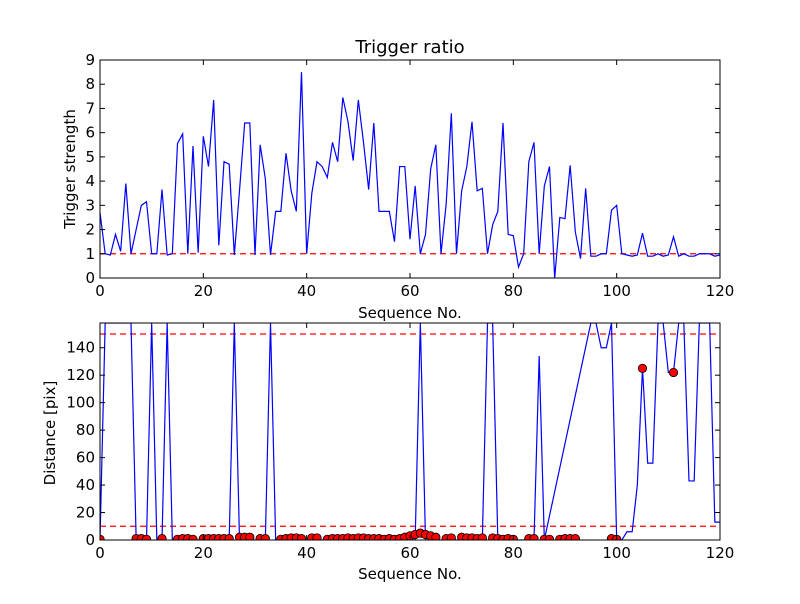  What do you see at coordinates (90, 254) in the screenshot?
I see `y-tick-label: 1` at bounding box center [90, 254].